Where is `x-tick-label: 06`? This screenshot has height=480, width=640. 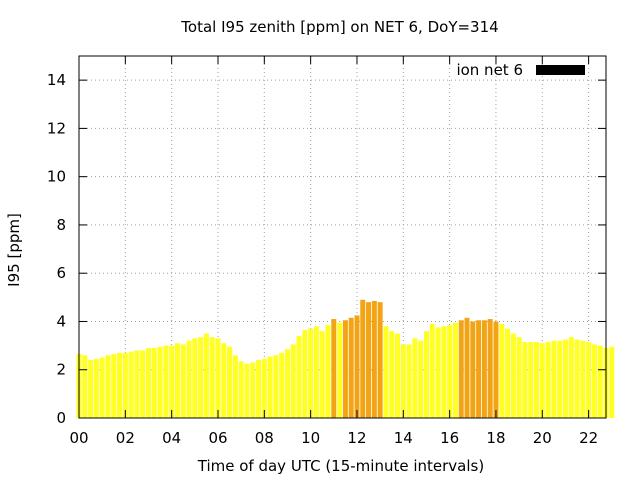 x-tick-label: 06 is located at coordinates (217, 438).